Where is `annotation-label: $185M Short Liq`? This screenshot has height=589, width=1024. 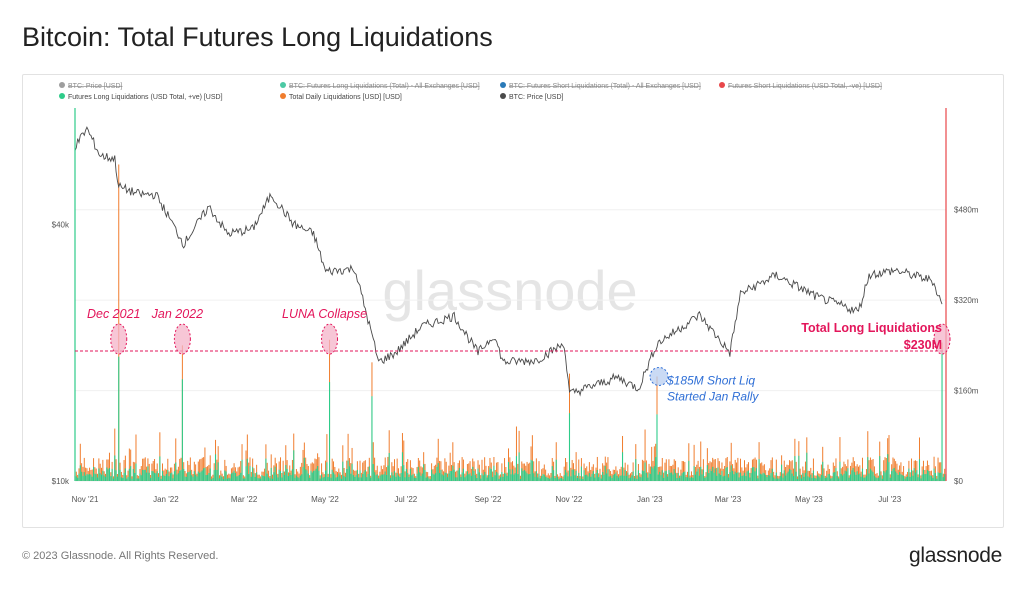
annotation-label: $185M Short Liq is located at coordinates (710, 380).